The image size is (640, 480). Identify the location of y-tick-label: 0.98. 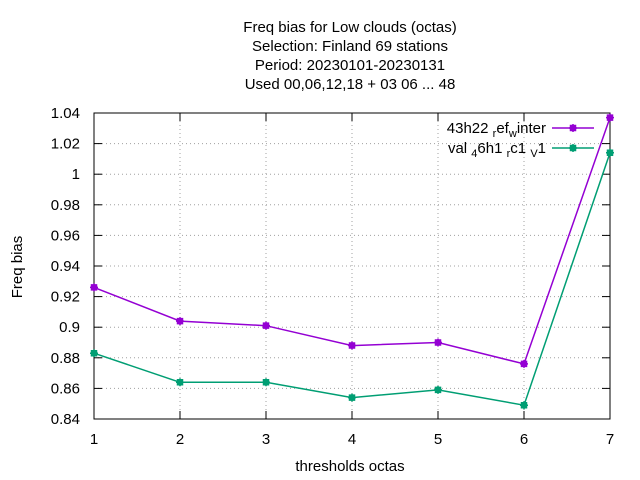
(65, 205).